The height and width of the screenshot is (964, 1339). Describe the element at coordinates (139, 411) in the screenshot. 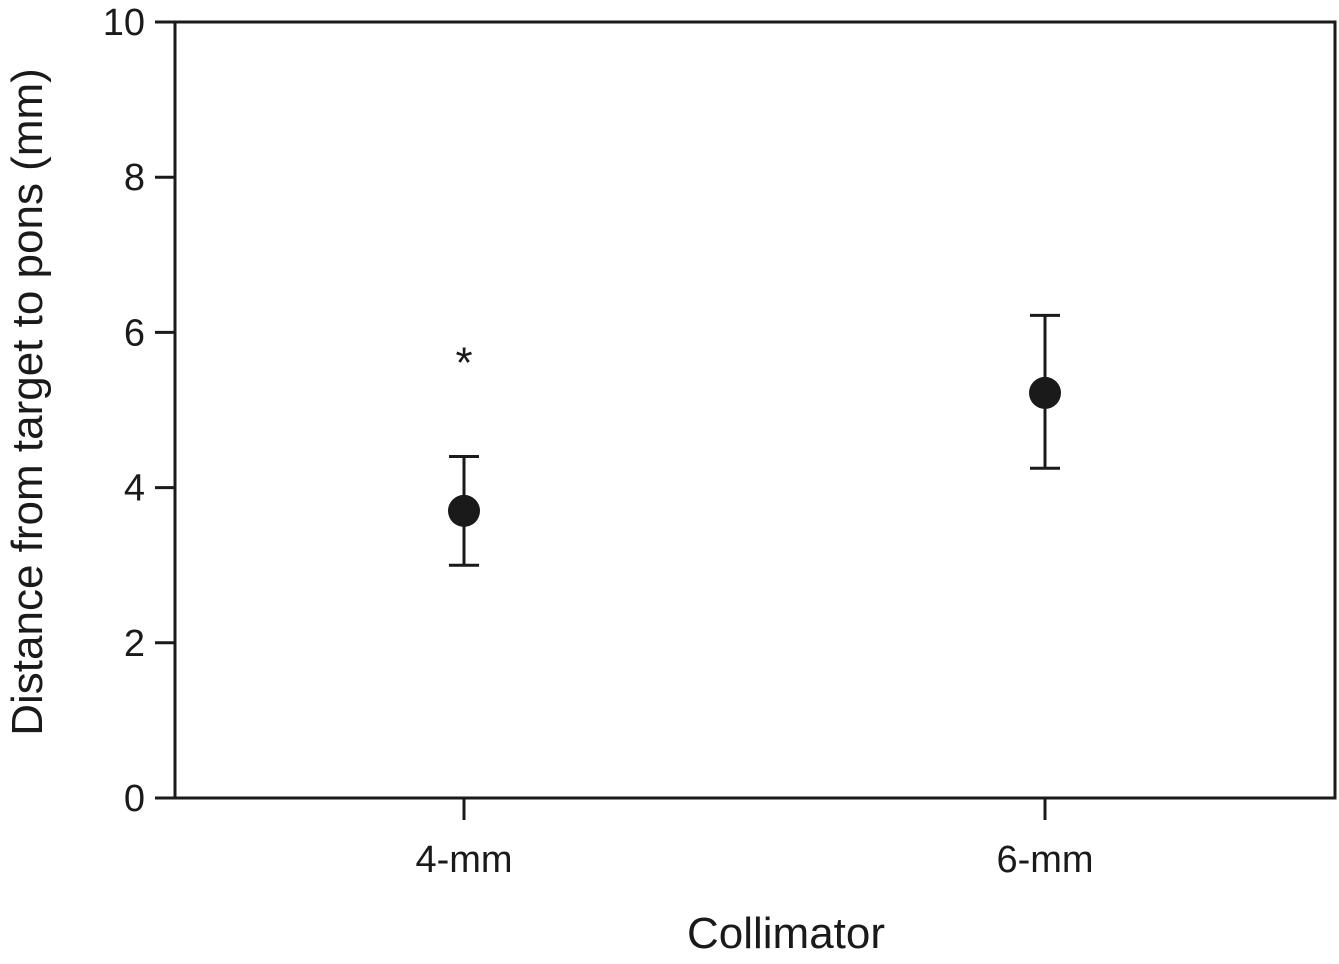

I see `y-axis: 0 2 4 6 8 10` at that location.